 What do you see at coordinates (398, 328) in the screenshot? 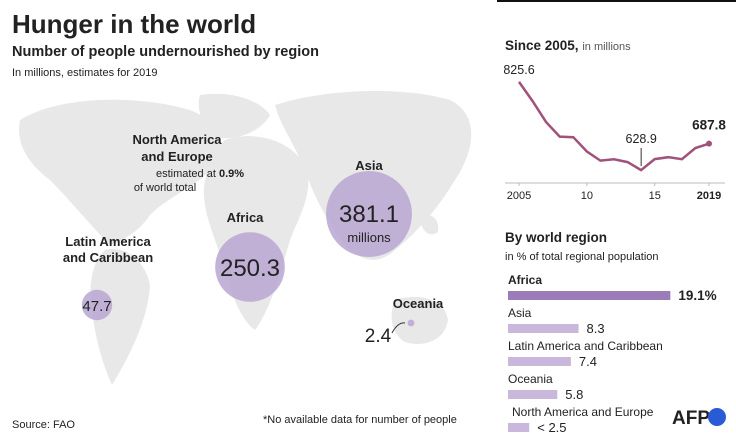
I see `pointer` at bounding box center [398, 328].